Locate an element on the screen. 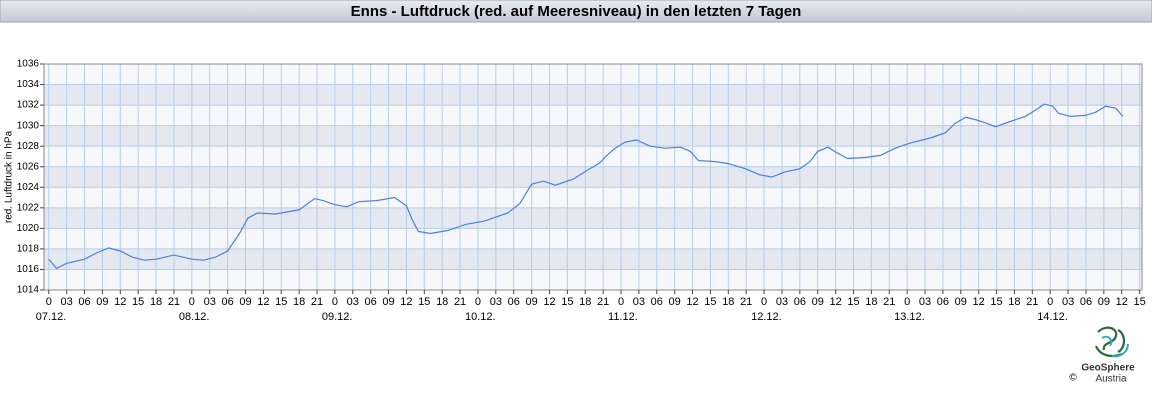 The width and height of the screenshot is (1152, 400). logo is located at coordinates (1111, 342).